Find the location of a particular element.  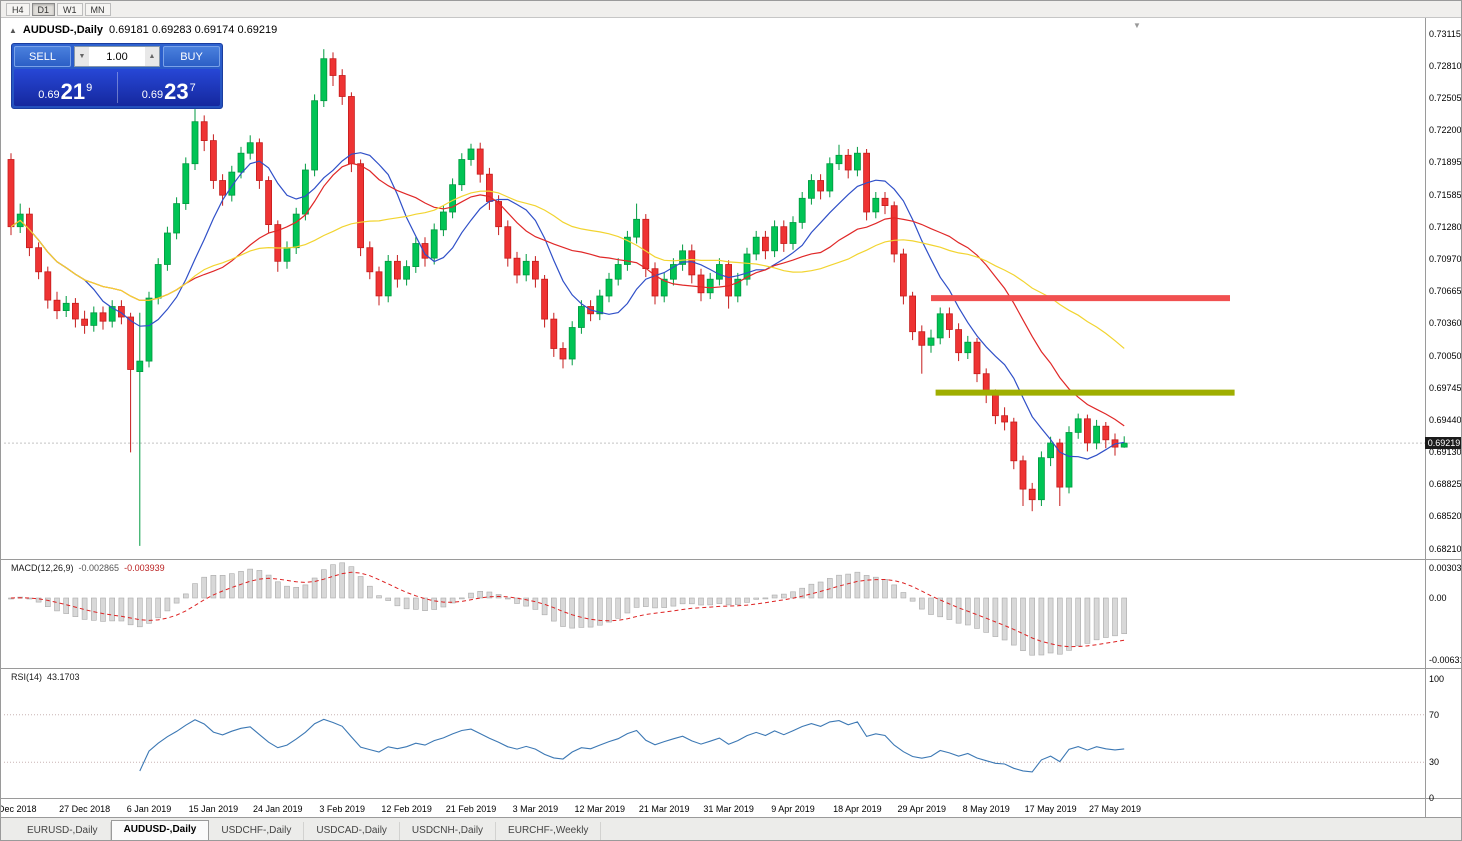

chart-tab-eurchf: EURCHF-,Weekly is located at coordinates (549, 831).